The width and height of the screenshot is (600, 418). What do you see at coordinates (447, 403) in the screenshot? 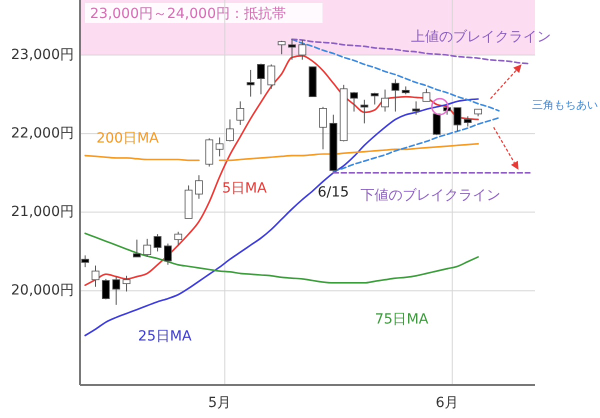
I see `x-tick-label: 6月` at bounding box center [447, 403].